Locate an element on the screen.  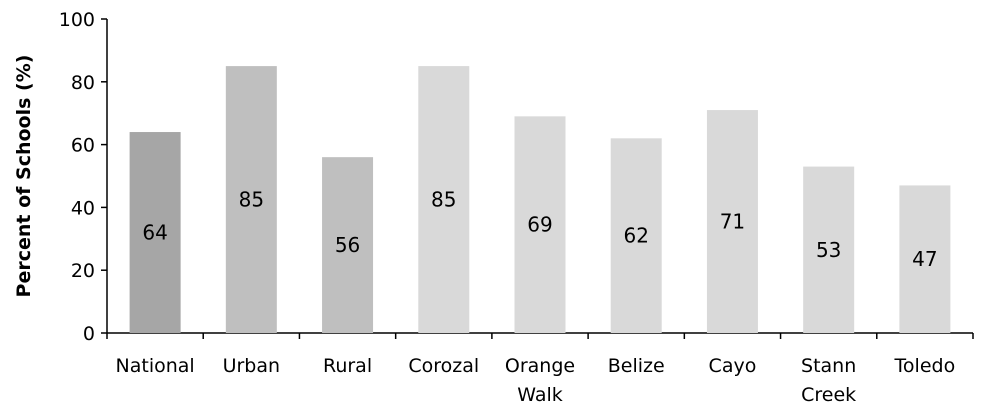
bar-urban is located at coordinates (251, 199).